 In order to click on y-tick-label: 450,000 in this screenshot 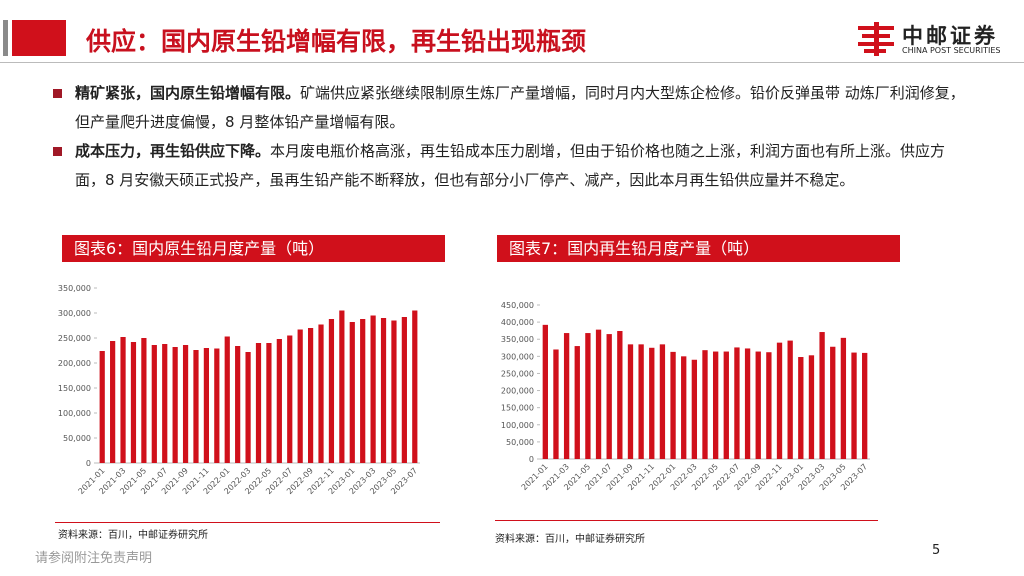, I will do `click(517, 305)`.